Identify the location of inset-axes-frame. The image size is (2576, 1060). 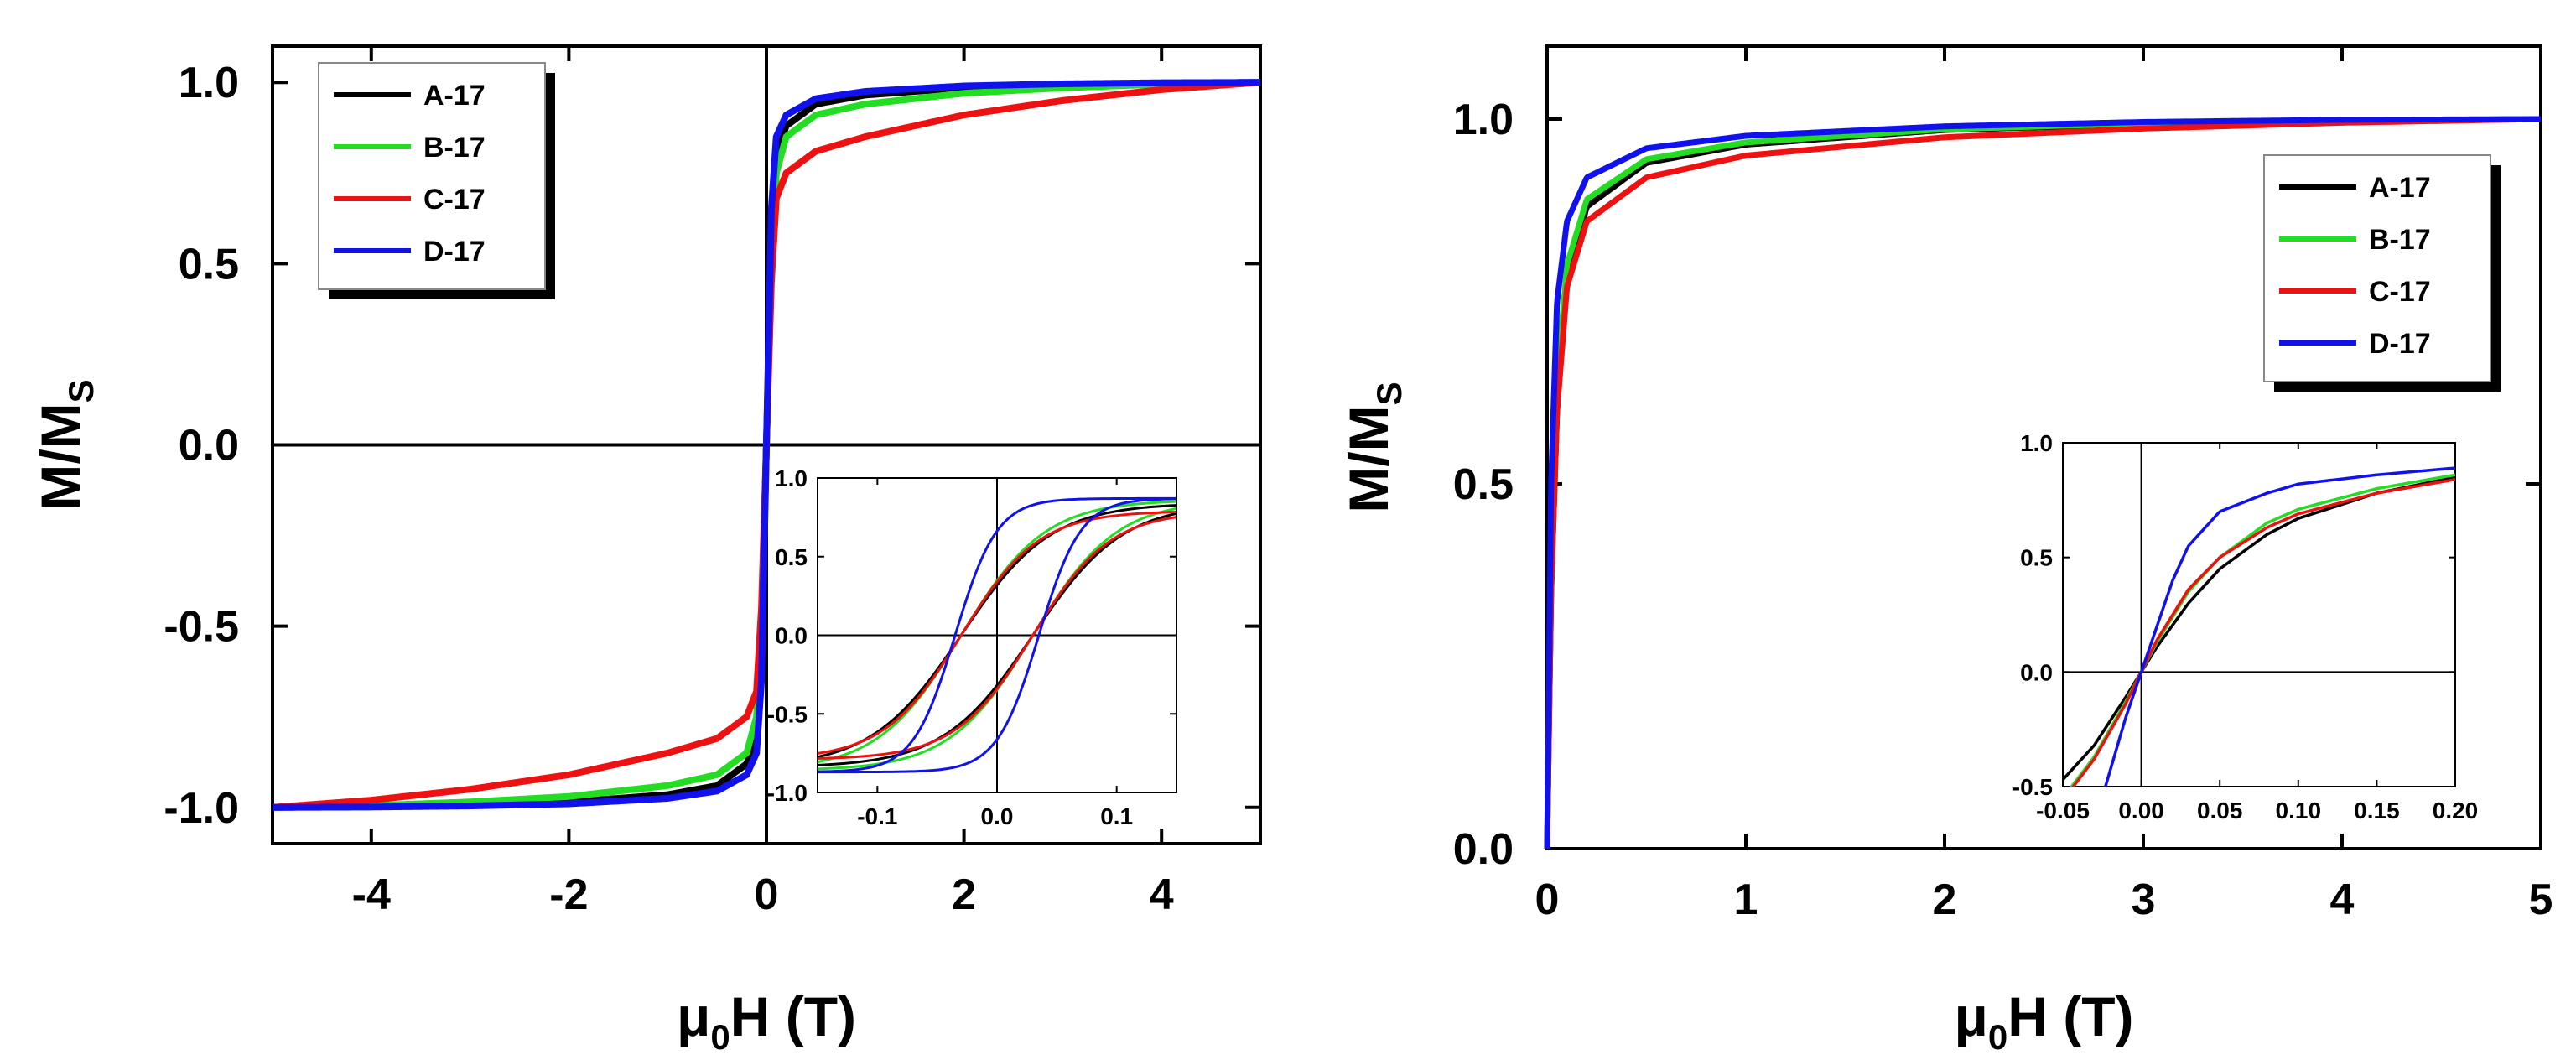
(2259, 614).